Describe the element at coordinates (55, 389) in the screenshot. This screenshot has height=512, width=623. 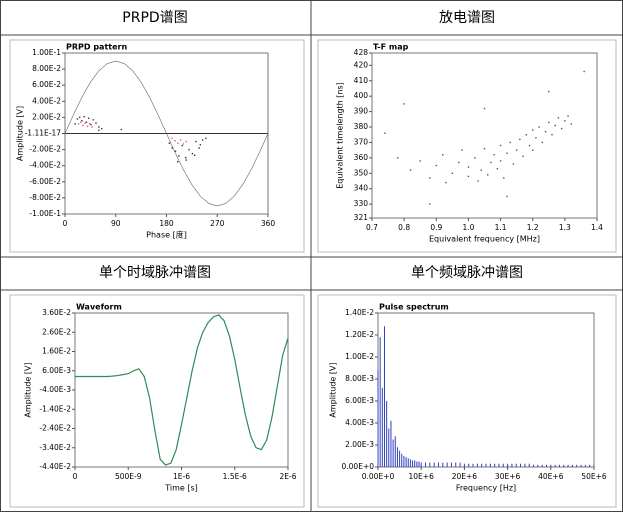
I see `y-tick-label: -4.00E-3` at that location.